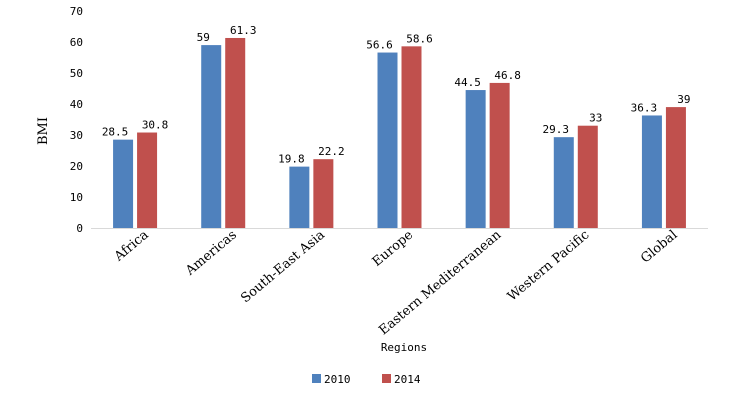 This screenshot has height=408, width=740. Describe the element at coordinates (283, 266) in the screenshot. I see `category-label: South-East Asia` at that location.